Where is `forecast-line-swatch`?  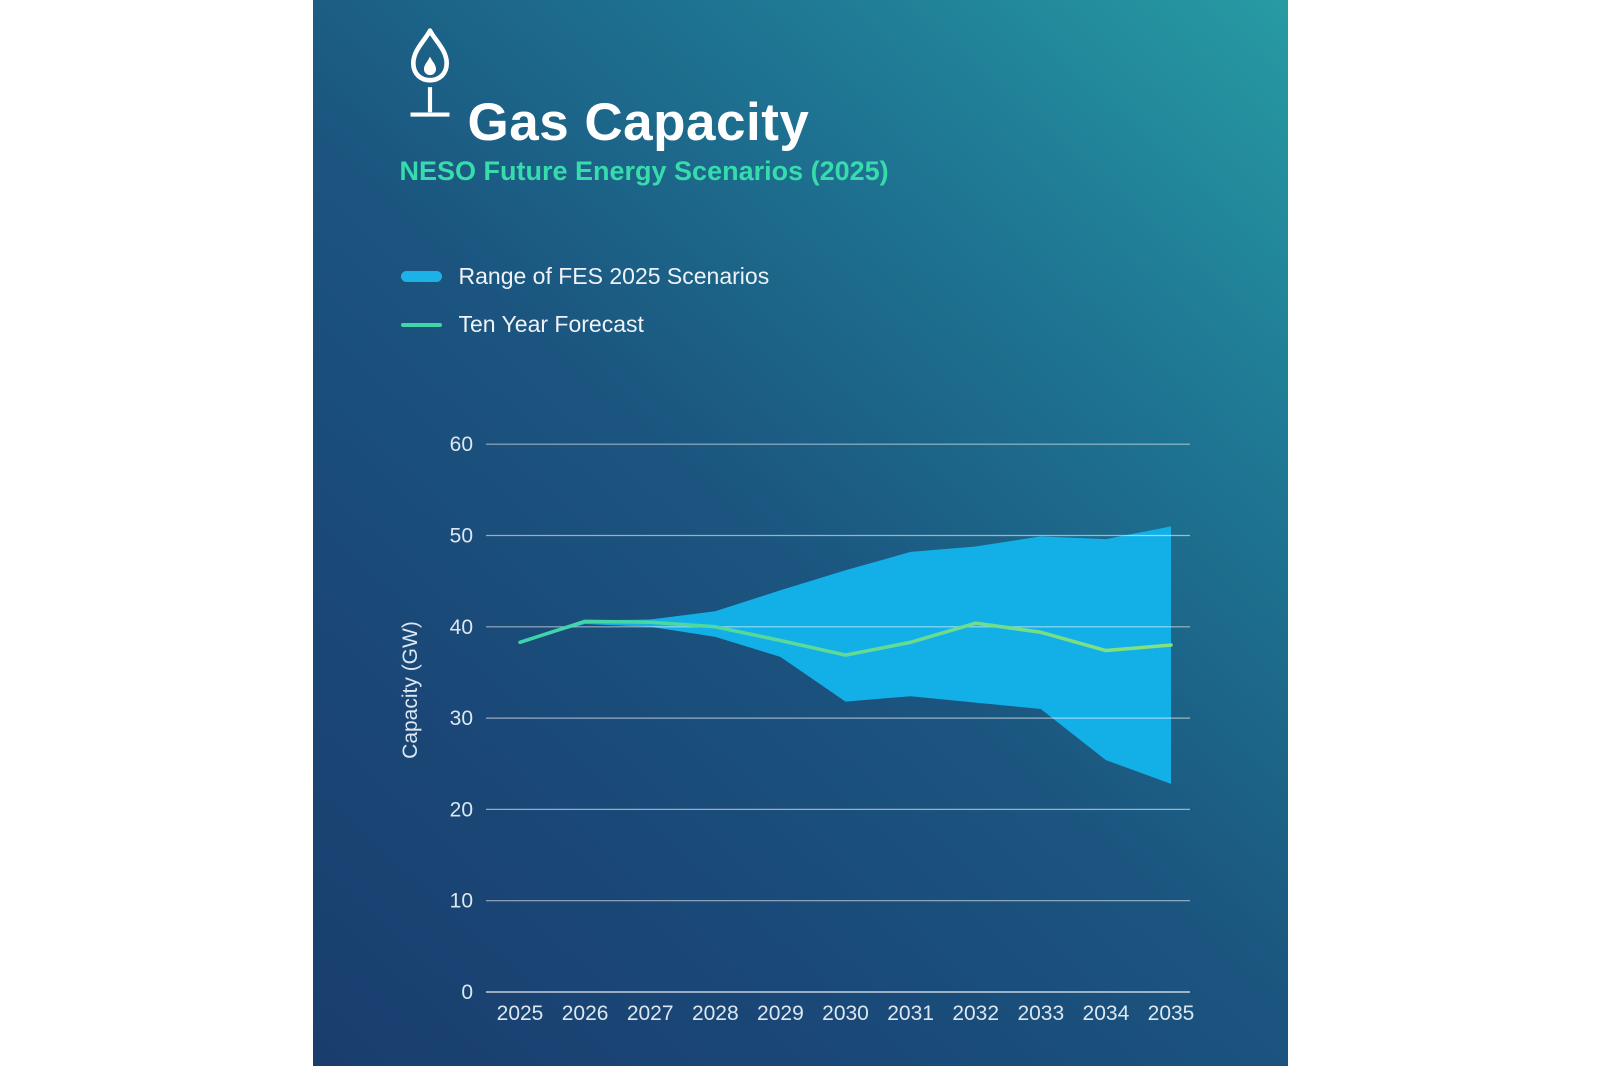 forecast-line-swatch is located at coordinates (421, 324).